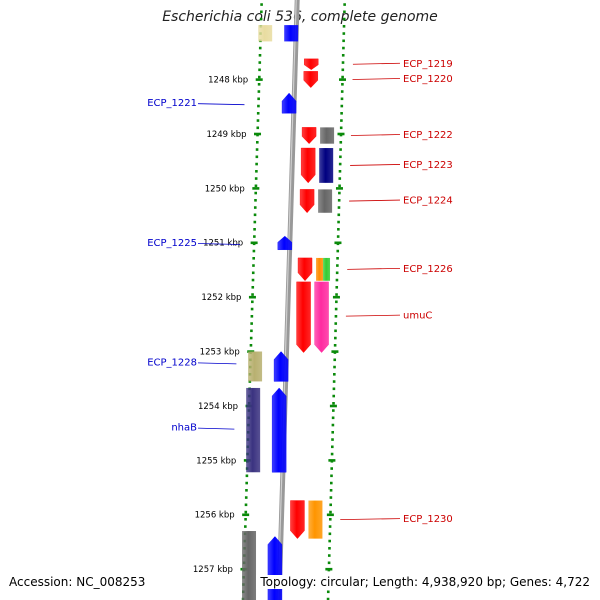 The image size is (600, 600). I want to click on gene-label-nhaB: nhaB, so click(184, 428).